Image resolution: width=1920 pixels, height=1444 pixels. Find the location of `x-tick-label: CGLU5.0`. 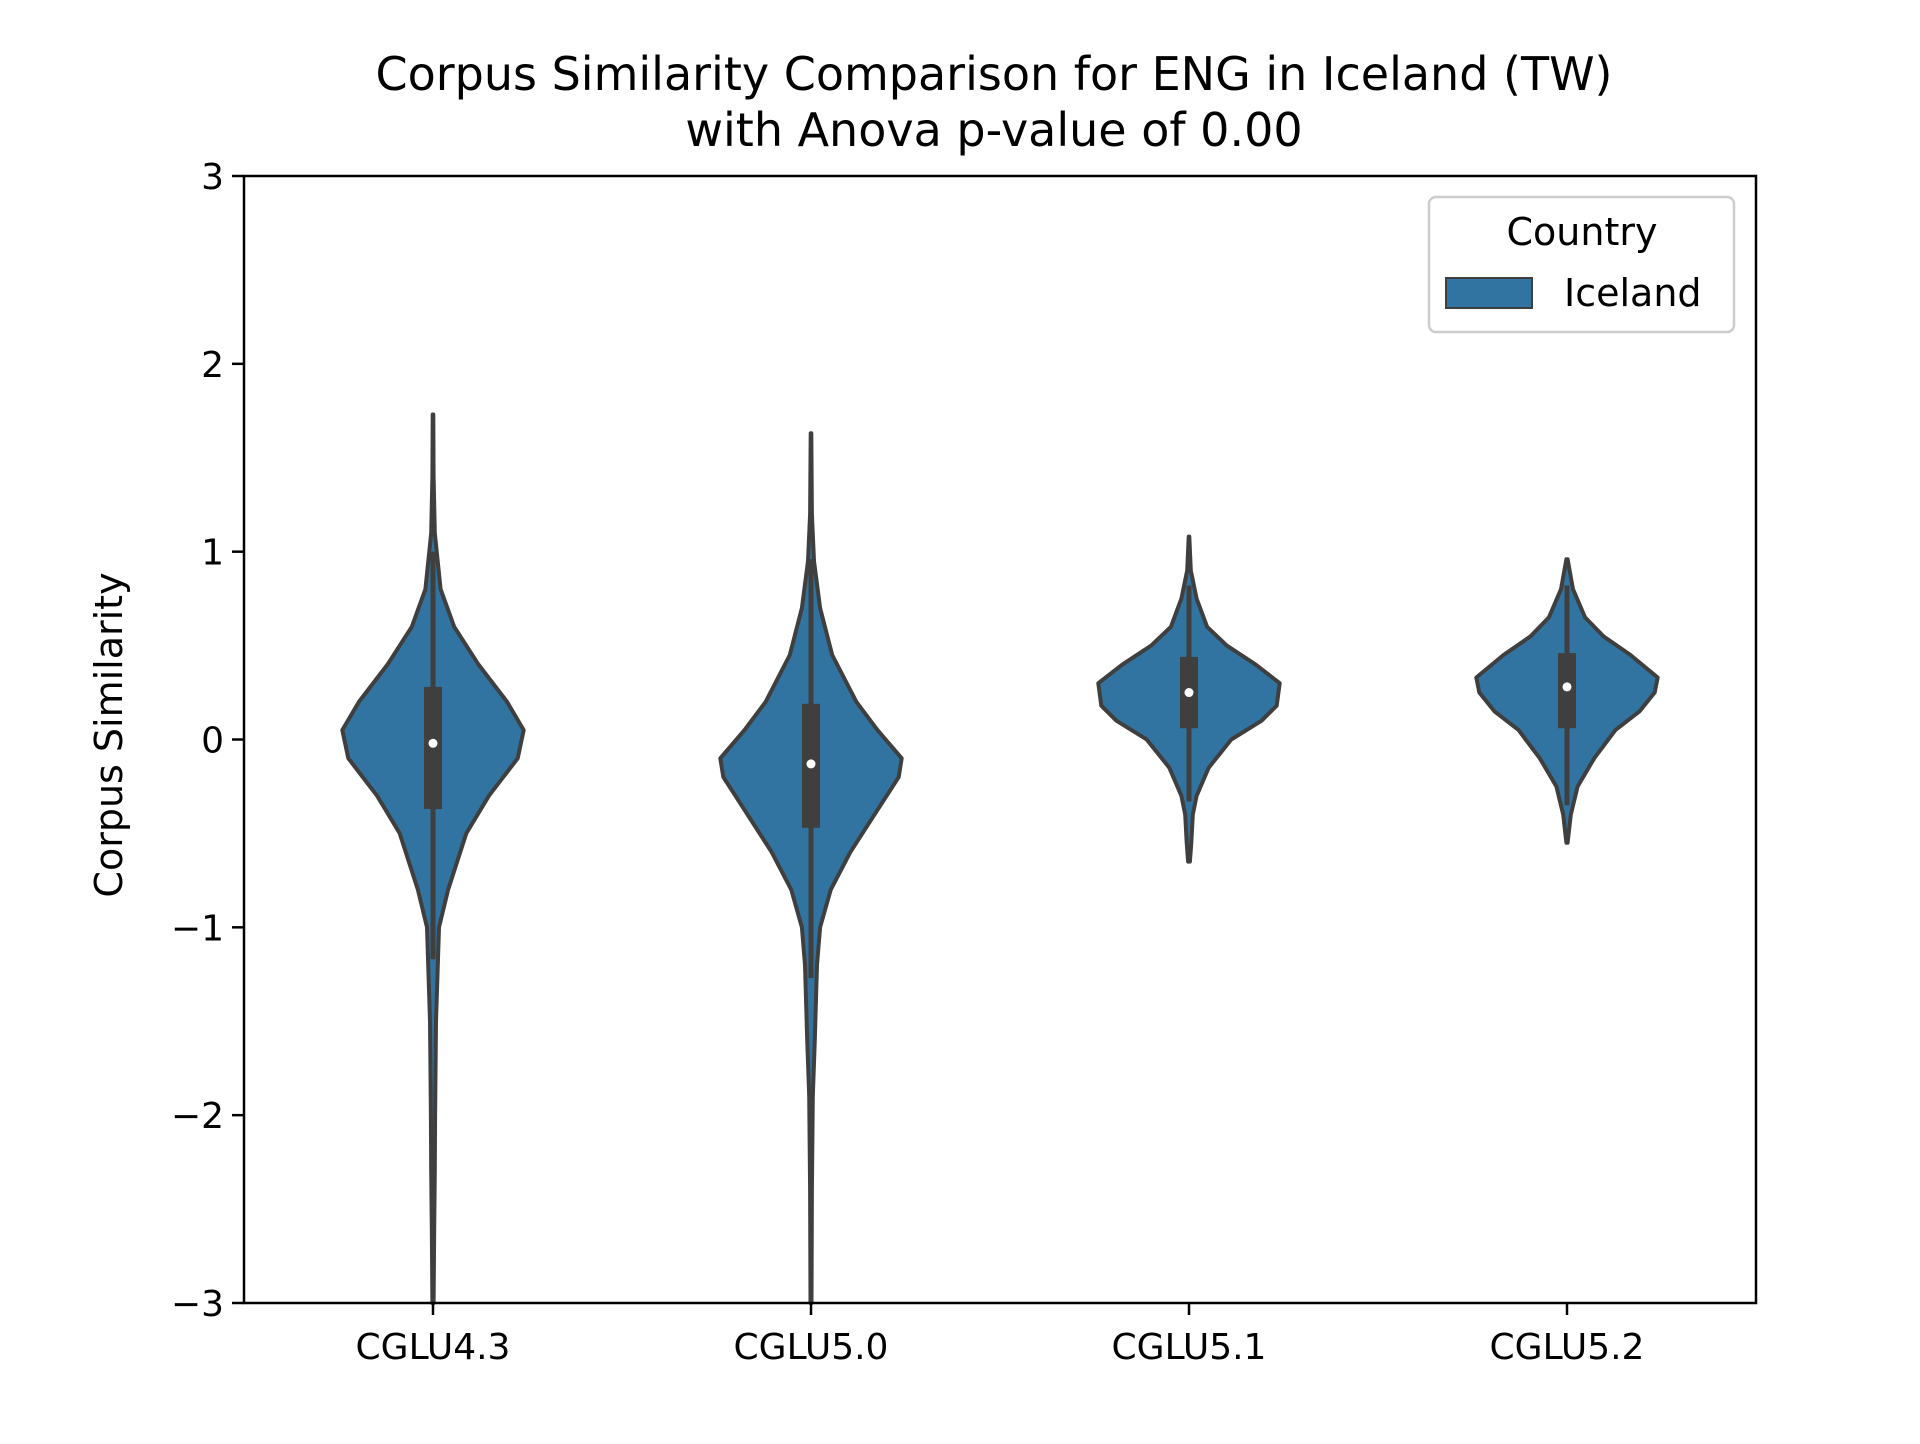

x-tick-label: CGLU5.0 is located at coordinates (811, 1347).